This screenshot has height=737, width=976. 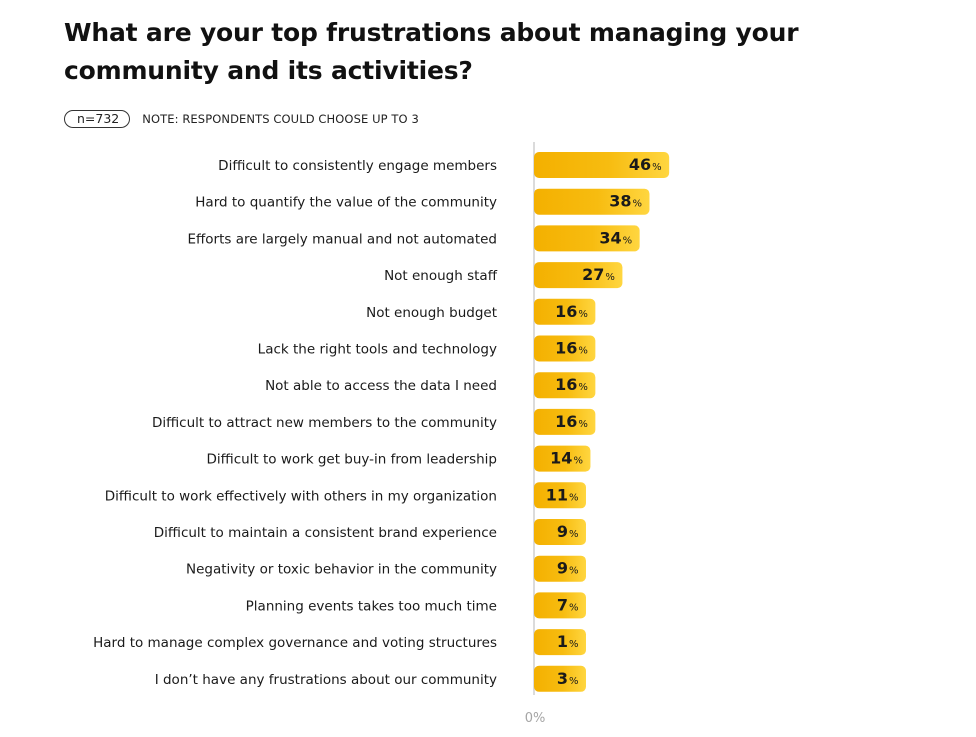 I want to click on axis-zero-label: 0%, so click(x=535, y=718).